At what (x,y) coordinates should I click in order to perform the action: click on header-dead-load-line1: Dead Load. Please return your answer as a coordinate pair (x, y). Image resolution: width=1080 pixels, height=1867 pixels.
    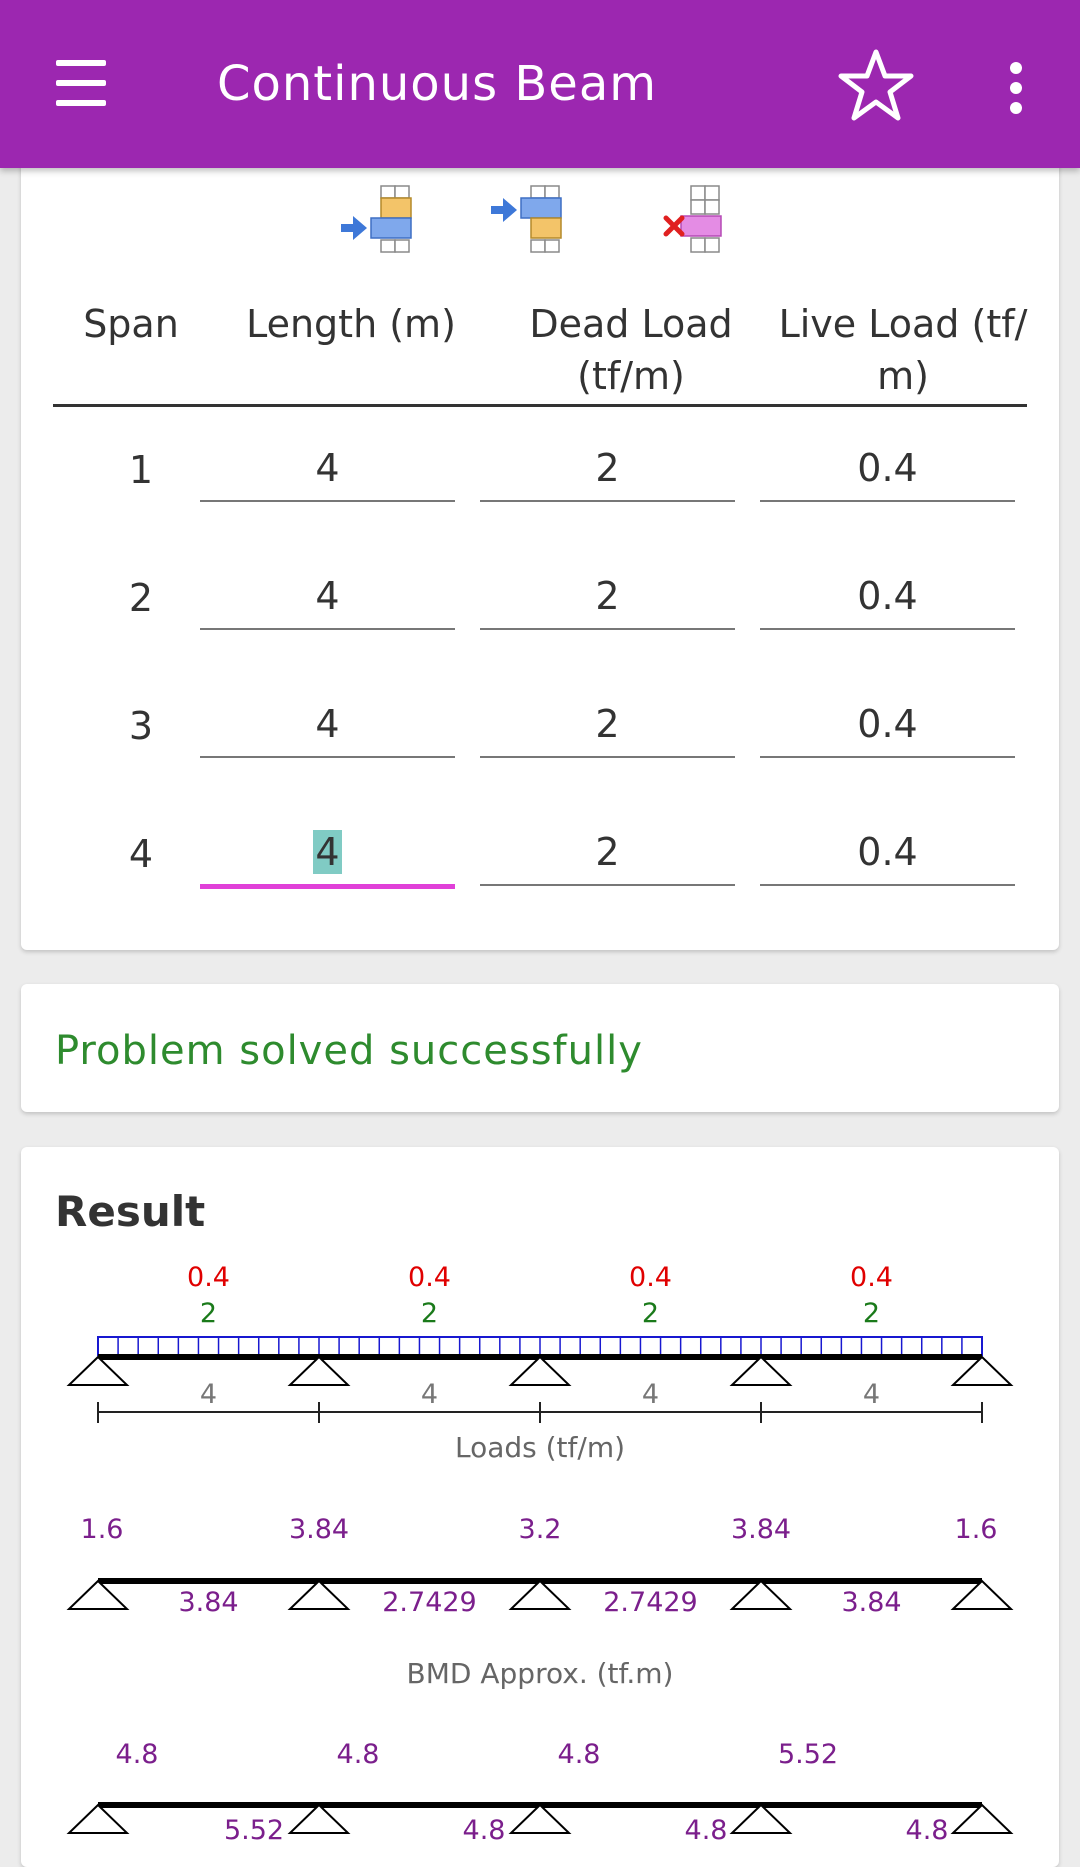
    Looking at the image, I should click on (631, 324).